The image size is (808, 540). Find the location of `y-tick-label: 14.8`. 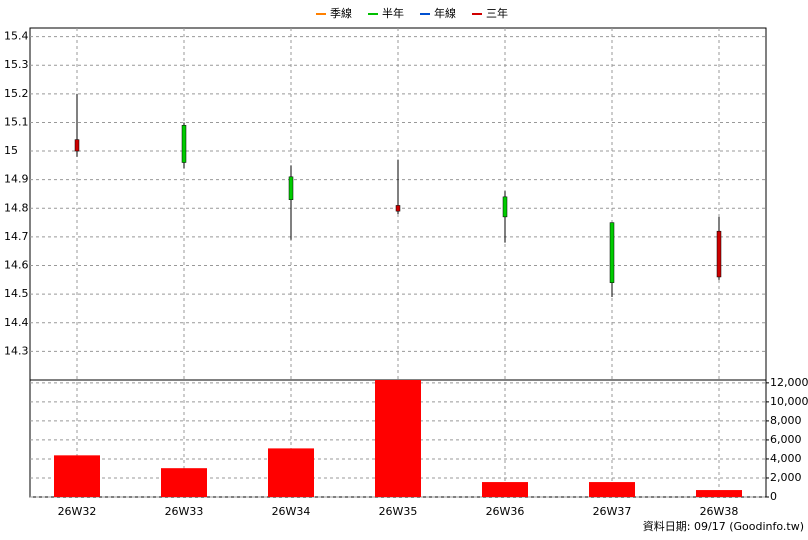

y-tick-label: 14.8 is located at coordinates (16, 207).